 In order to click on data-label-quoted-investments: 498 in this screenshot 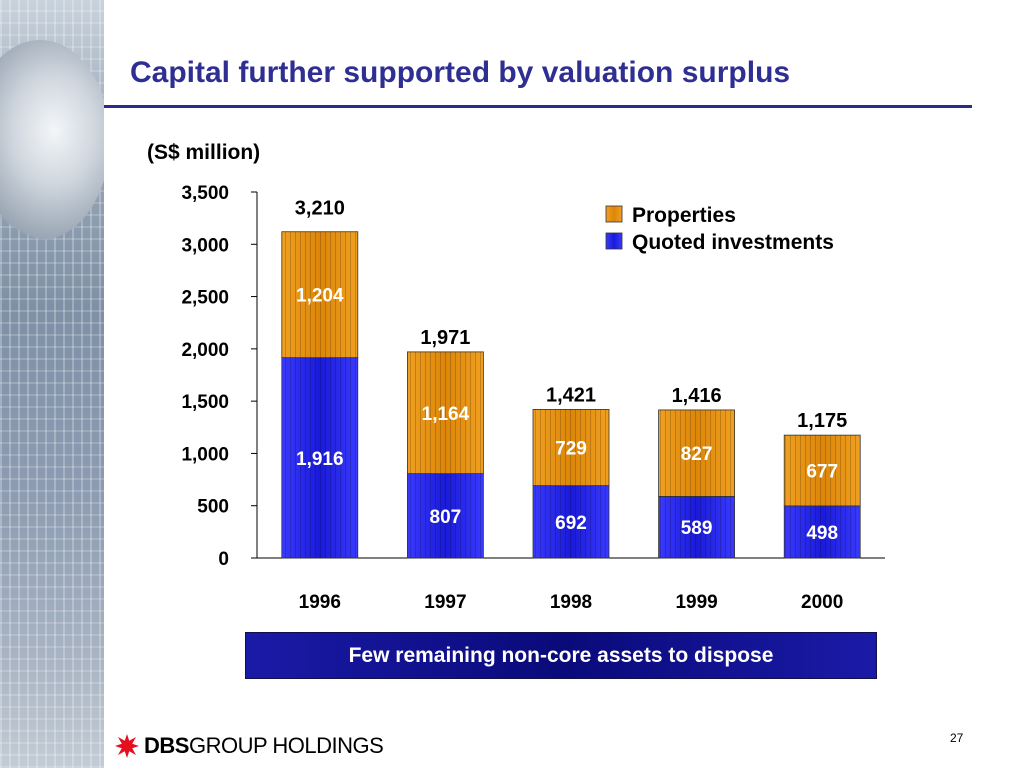, I will do `click(822, 533)`.